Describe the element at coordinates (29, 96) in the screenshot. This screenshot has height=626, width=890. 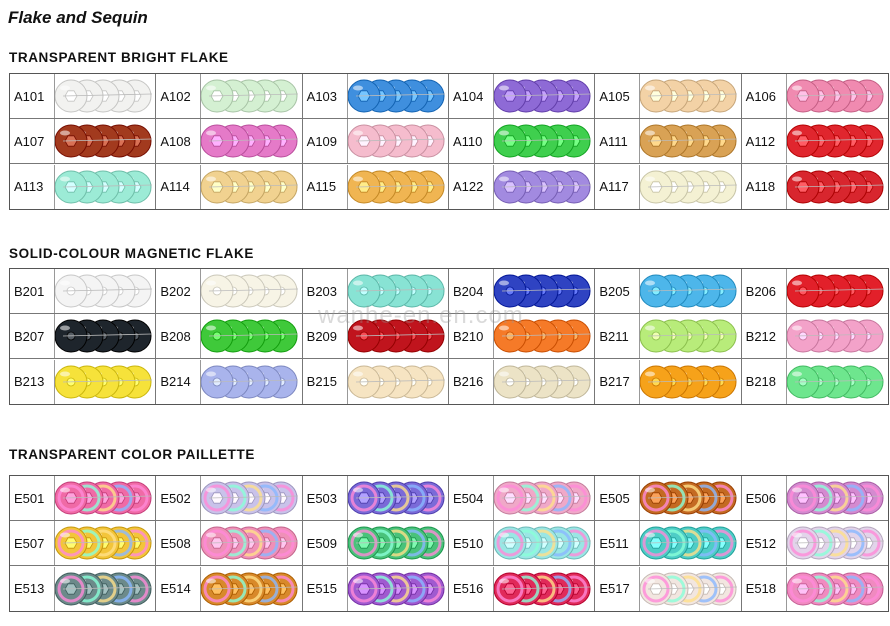
I see `sample-code: A101` at that location.